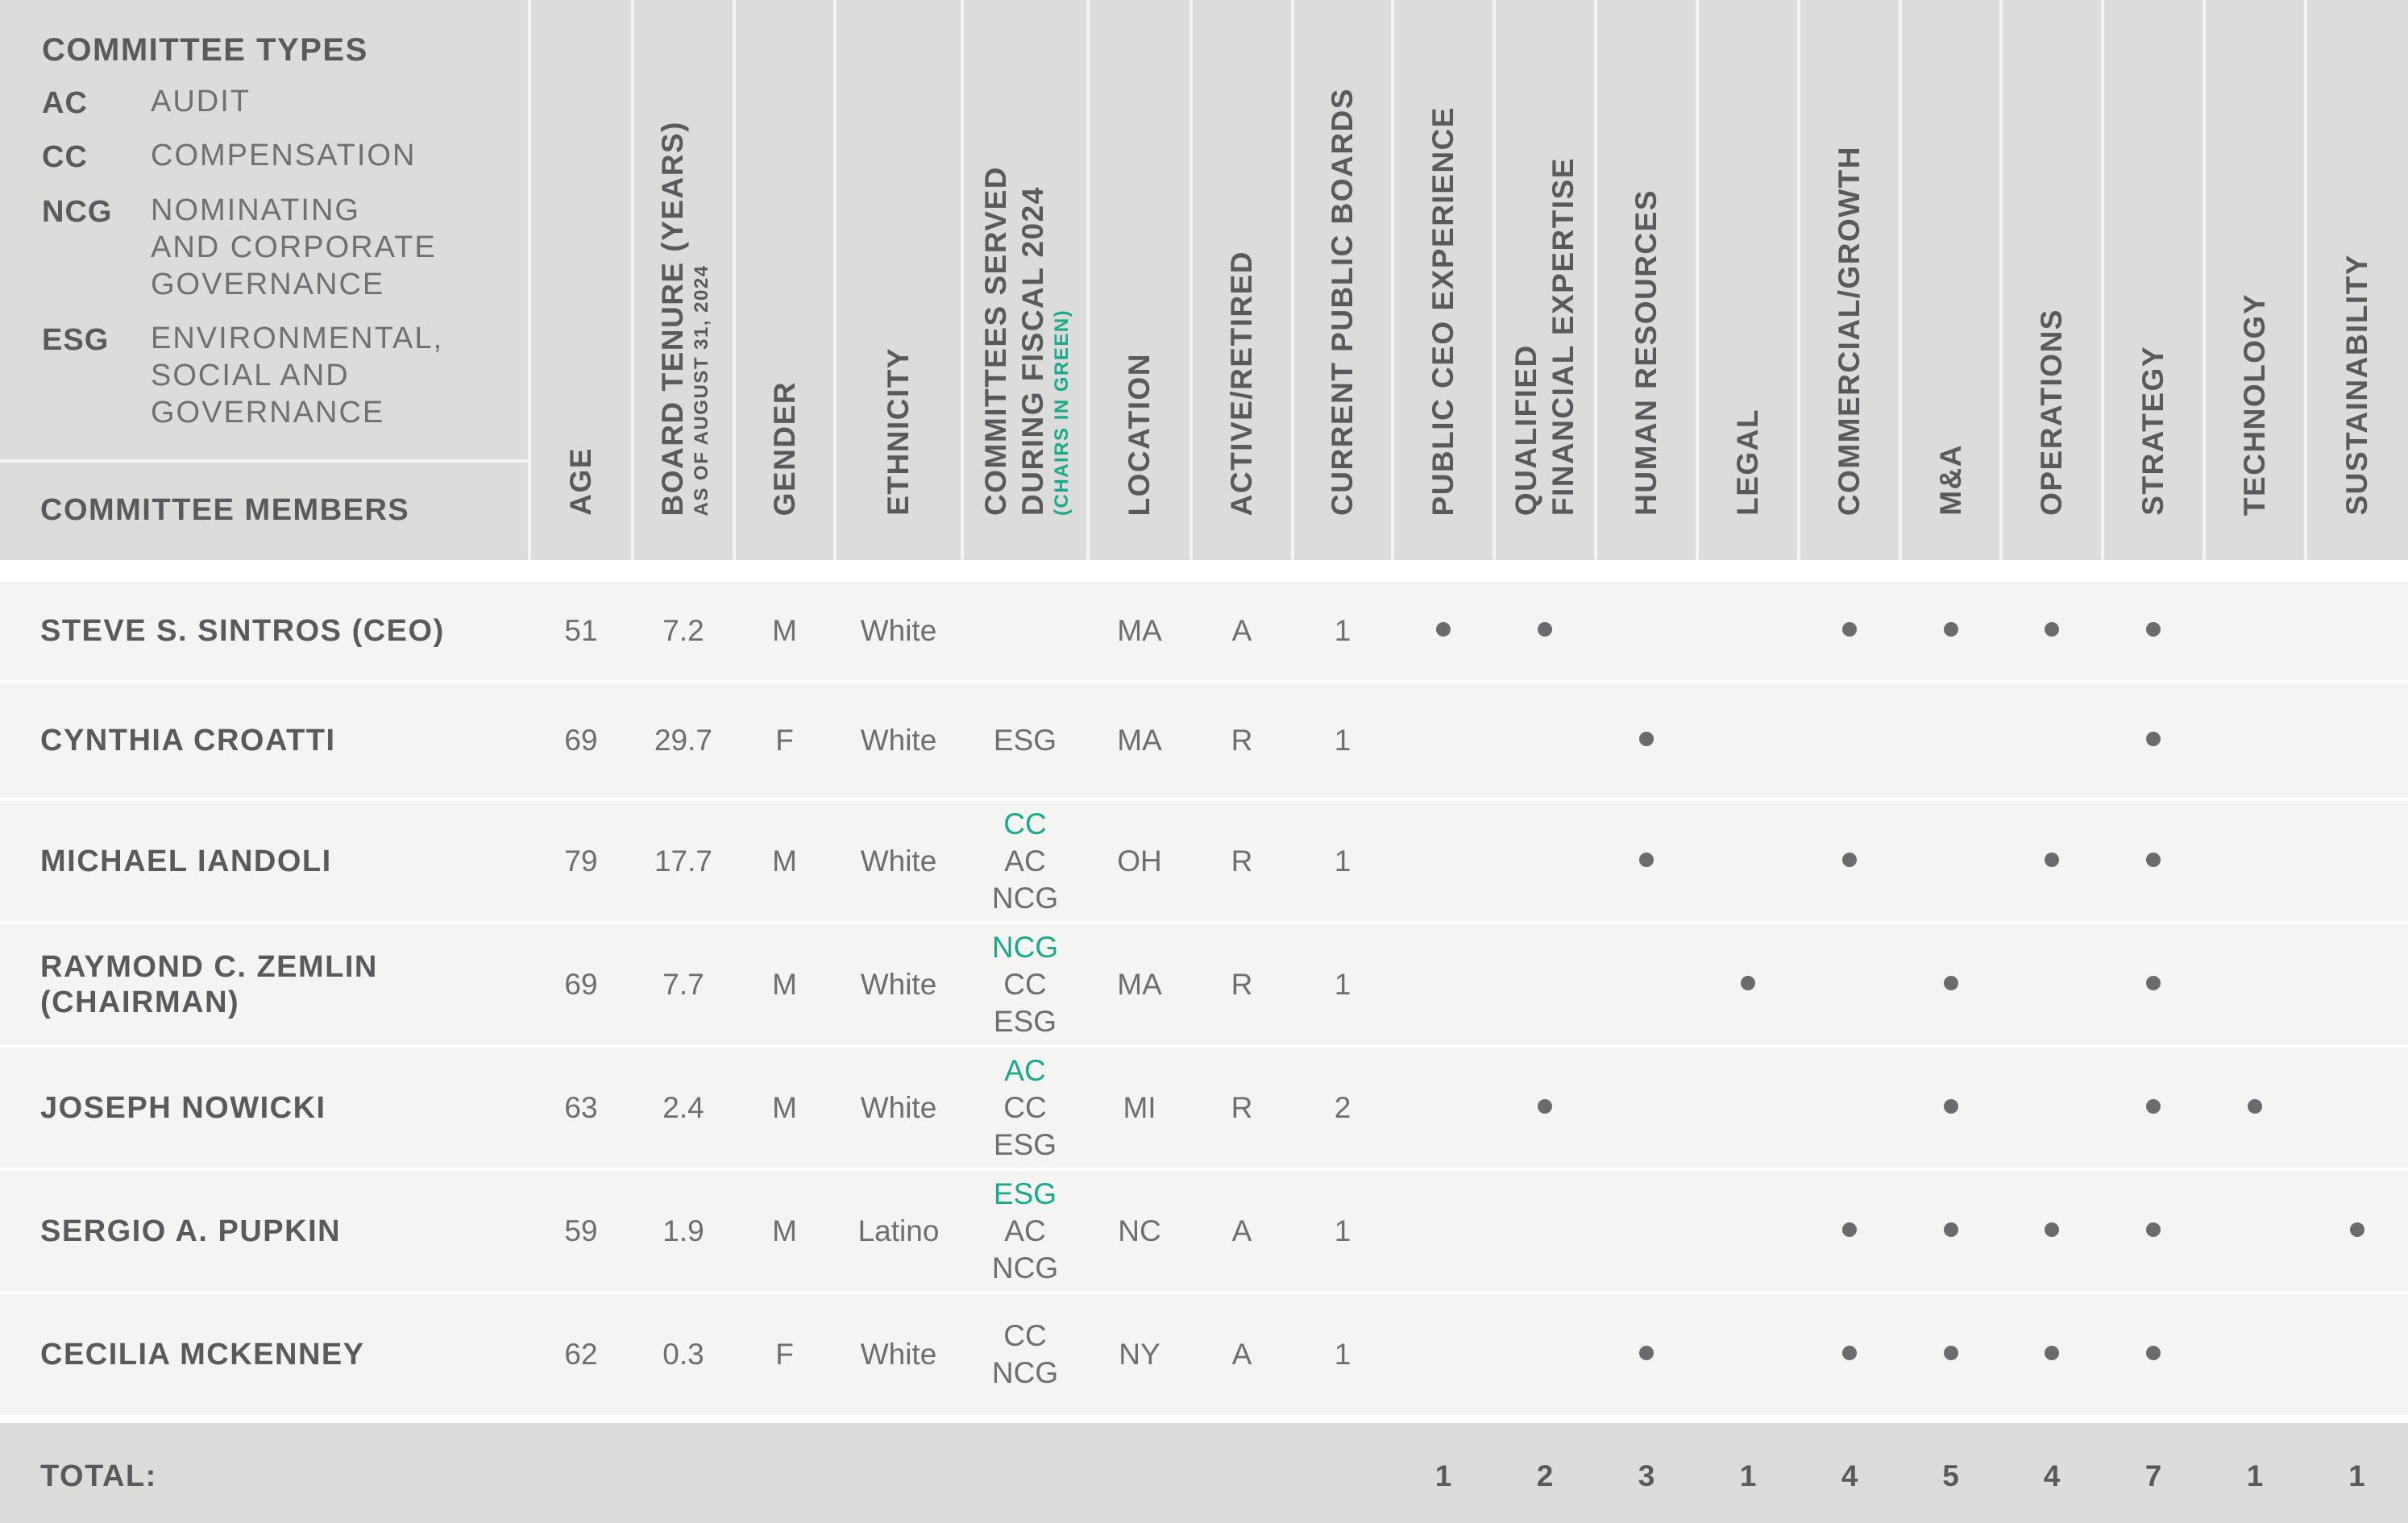 This screenshot has width=2408, height=1523. I want to click on column-header-label-boards: CURRENT PUBLIC BOARDS, so click(1343, 302).